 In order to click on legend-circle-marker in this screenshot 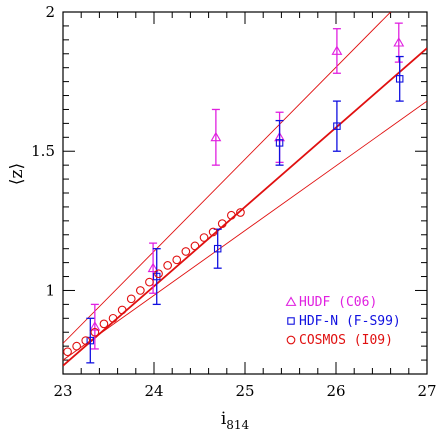, I will do `click(291, 340)`.